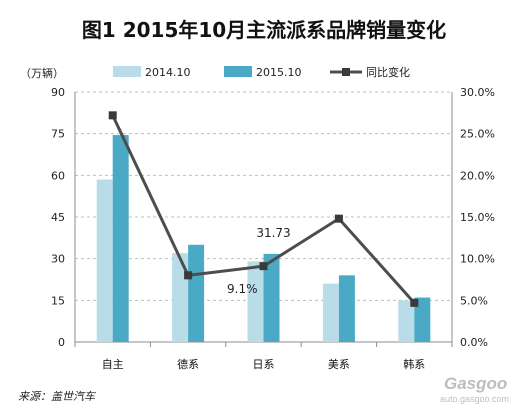 Image resolution: width=528 pixels, height=411 pixels. I want to click on watermark-logo: Gasgoo, so click(476, 383).